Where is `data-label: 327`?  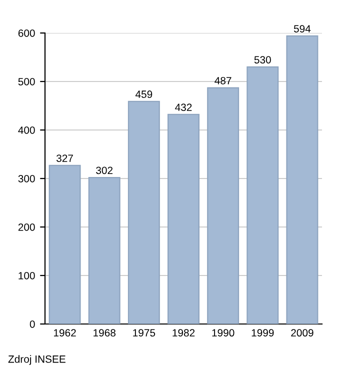 data-label: 327 is located at coordinates (64, 158).